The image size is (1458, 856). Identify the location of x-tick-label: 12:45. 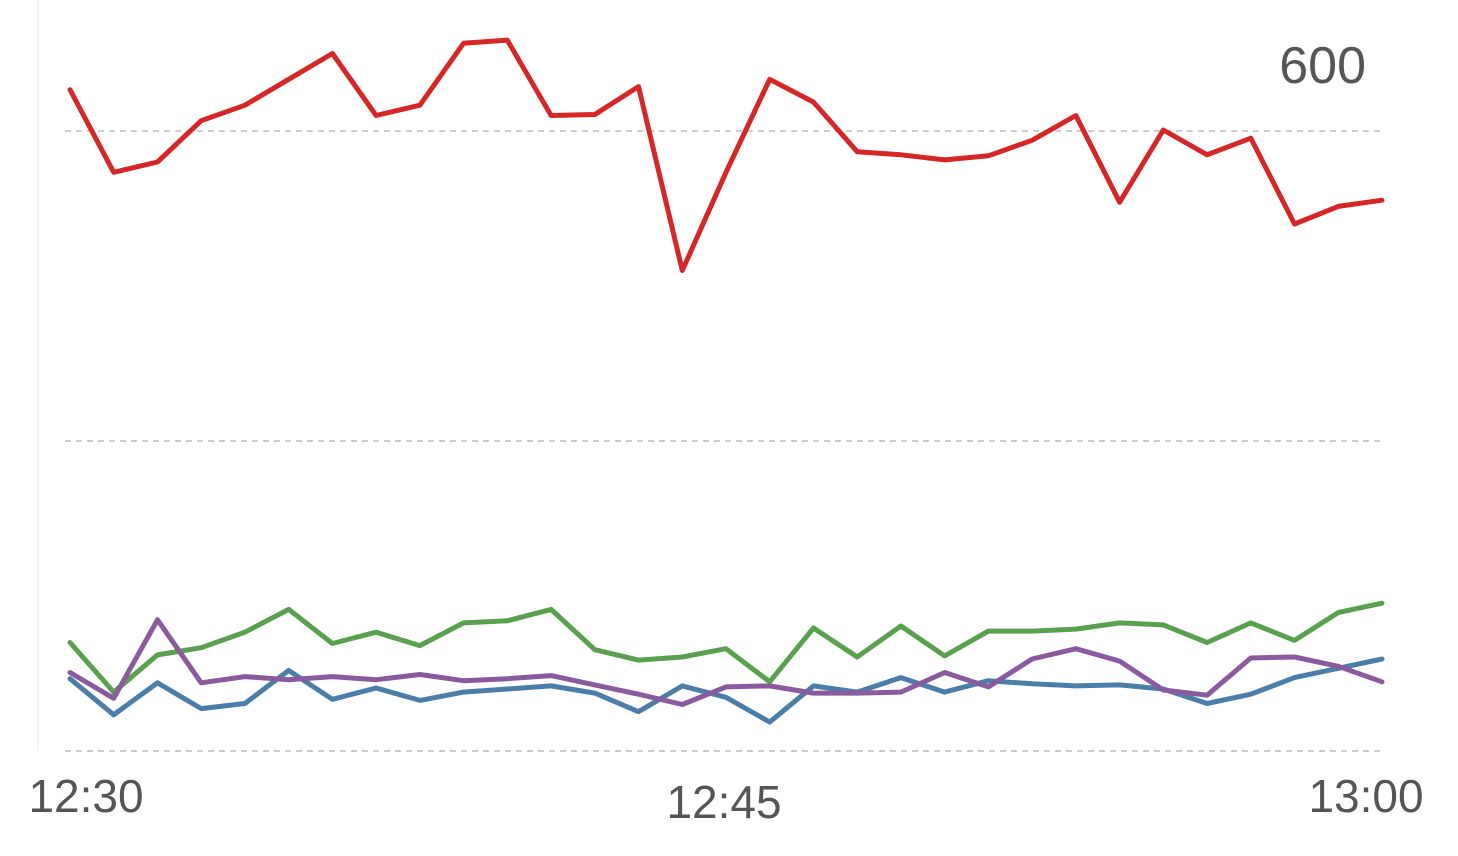
(723, 802).